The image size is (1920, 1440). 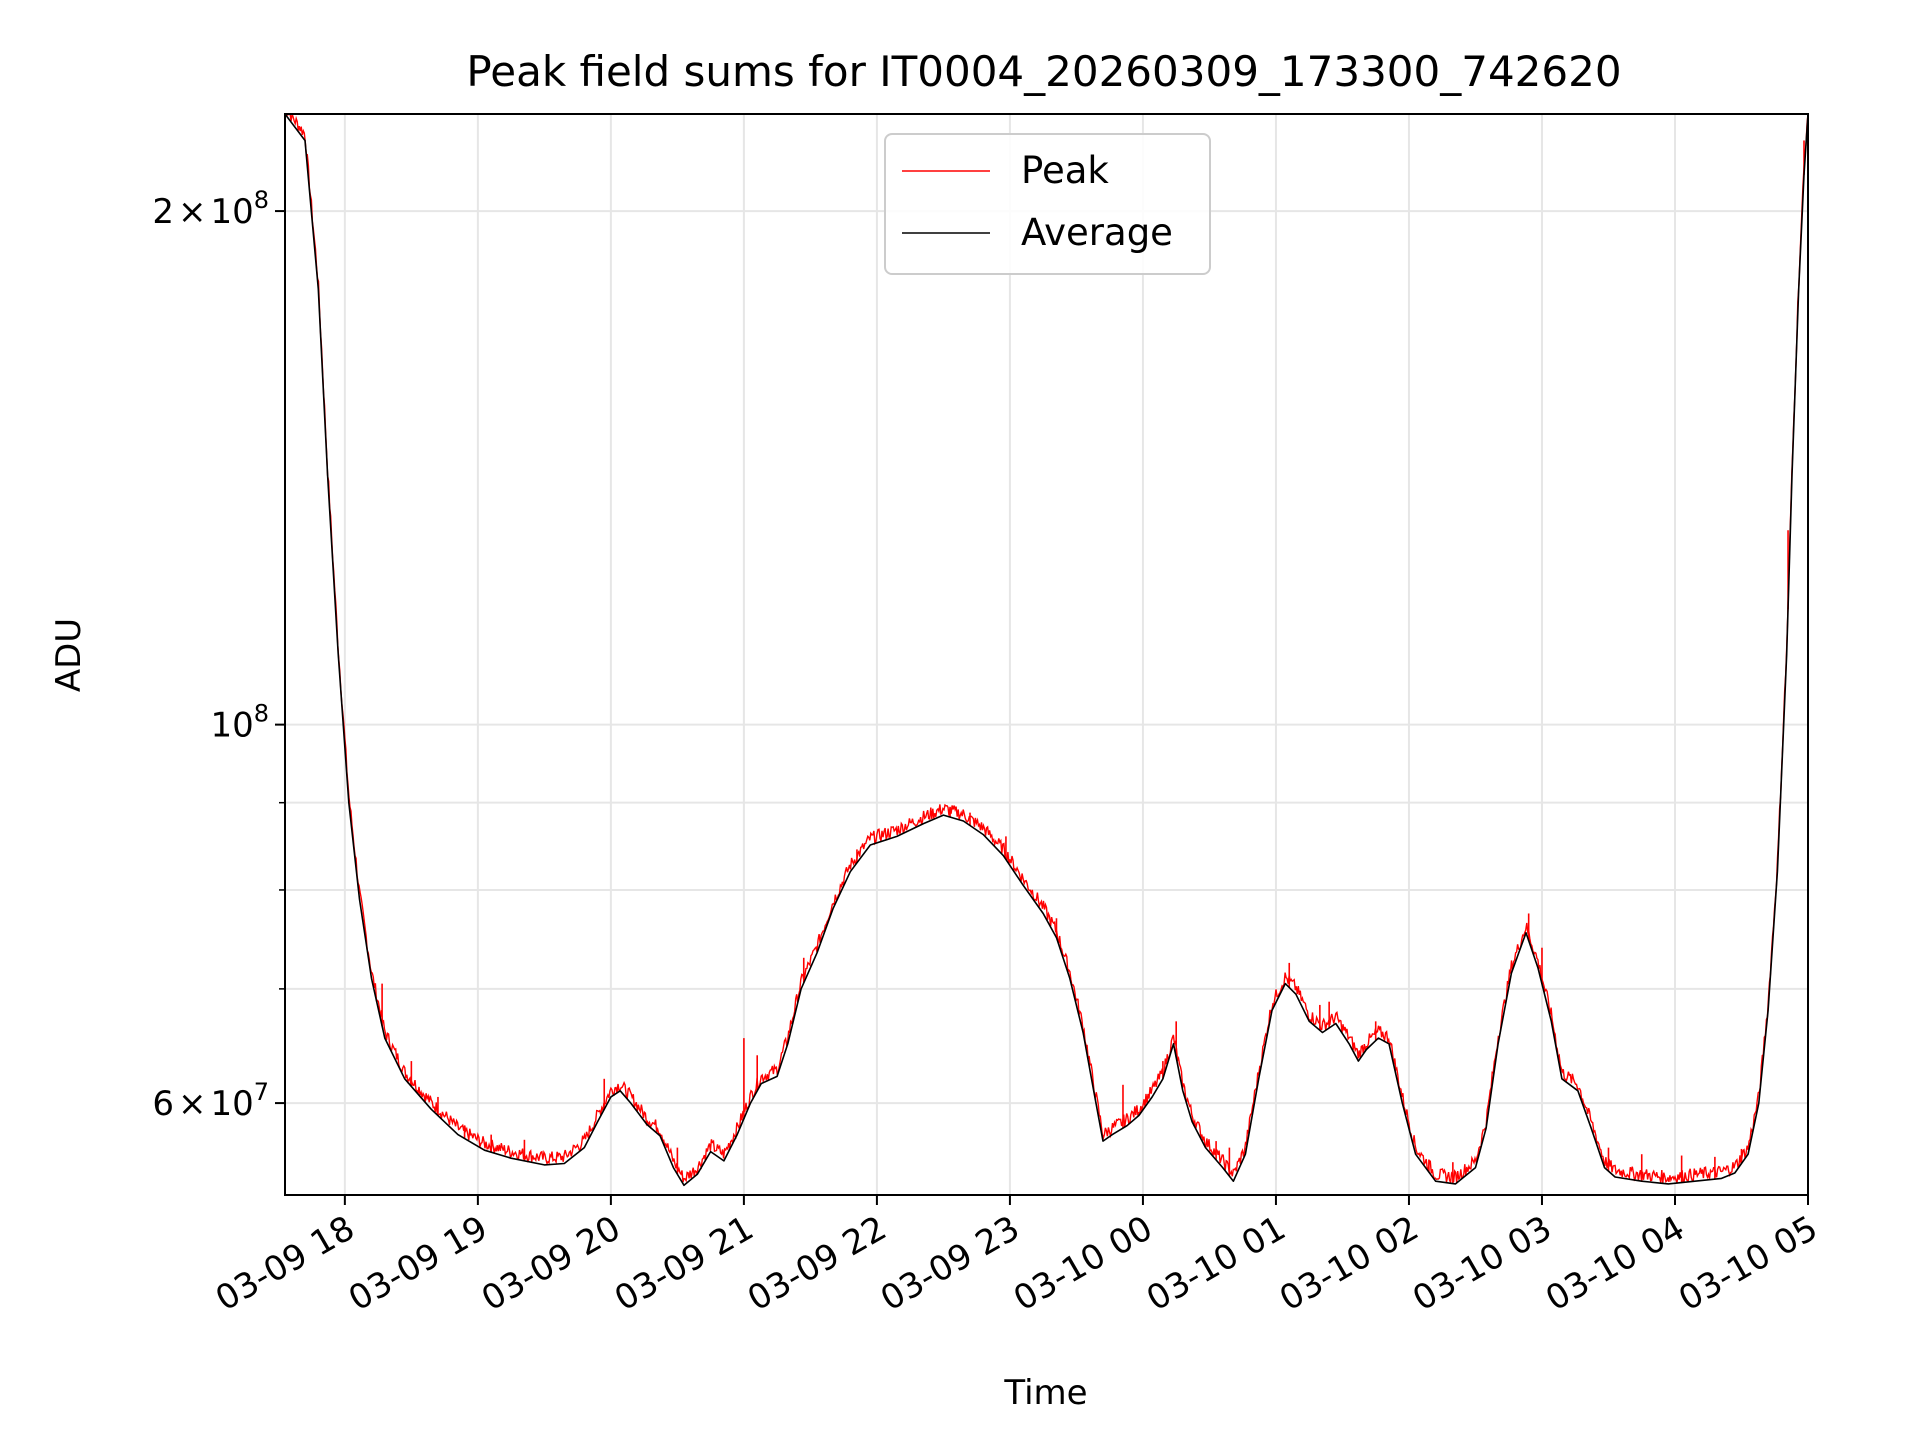 I want to click on legend-box, so click(x=1047, y=204).